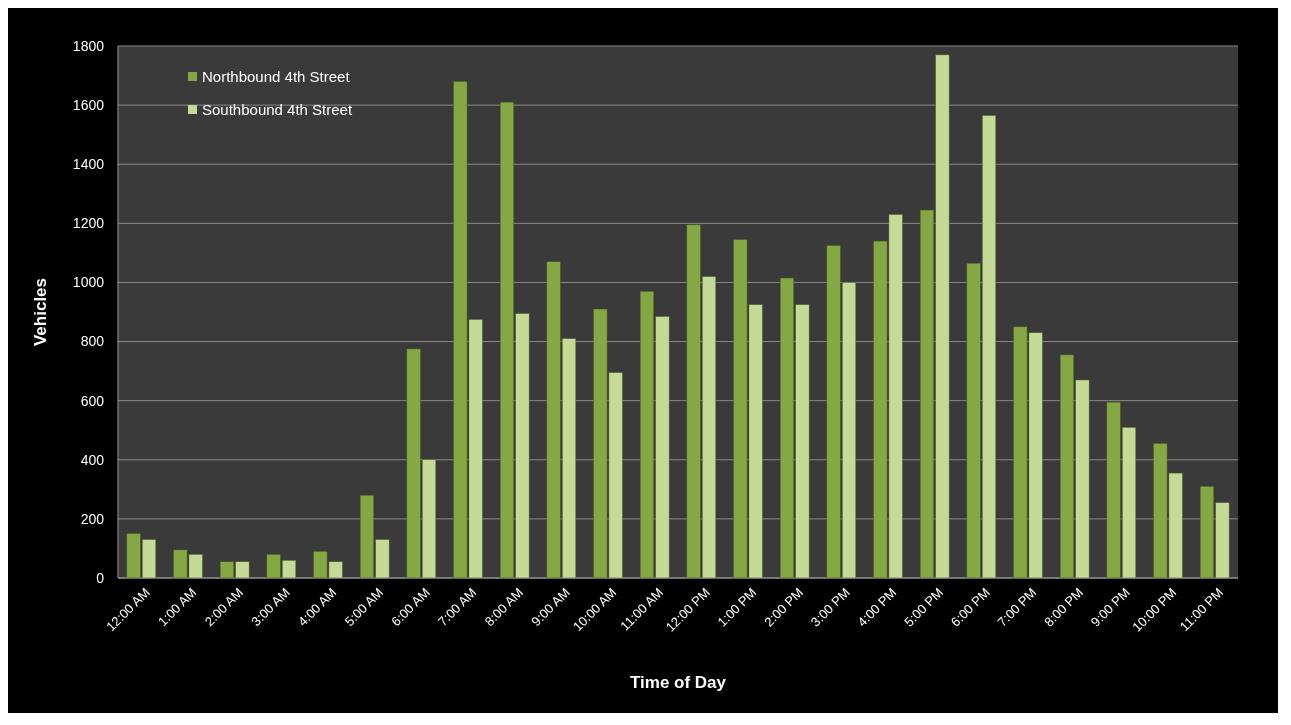 Image resolution: width=1291 pixels, height=725 pixels. I want to click on x-tick-label: 7:00 AM, so click(457, 607).